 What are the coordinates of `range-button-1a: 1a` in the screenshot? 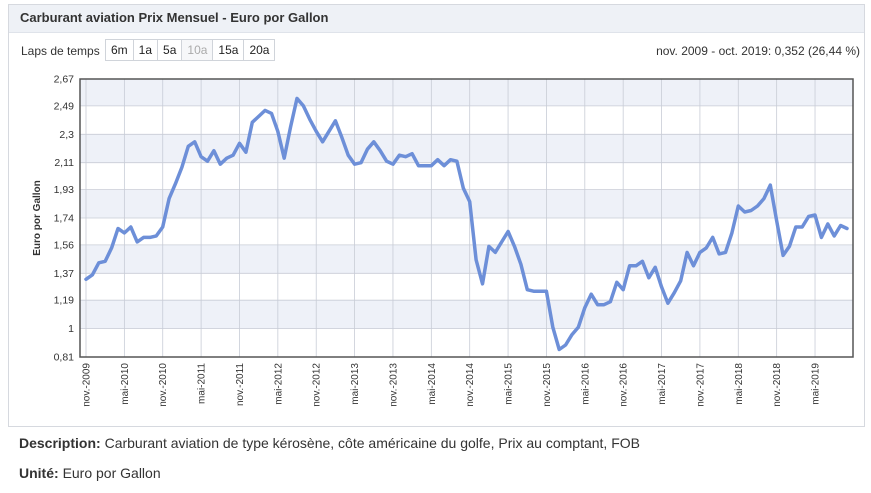 It's located at (145, 50).